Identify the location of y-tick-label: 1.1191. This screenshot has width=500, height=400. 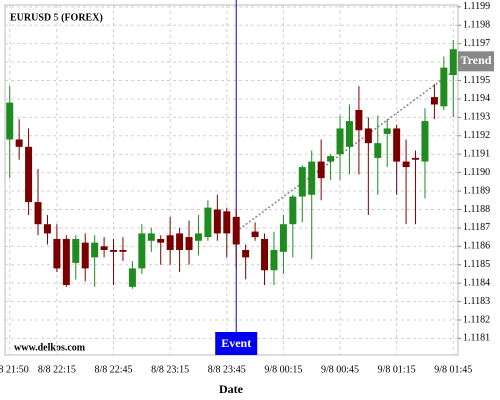
(476, 154).